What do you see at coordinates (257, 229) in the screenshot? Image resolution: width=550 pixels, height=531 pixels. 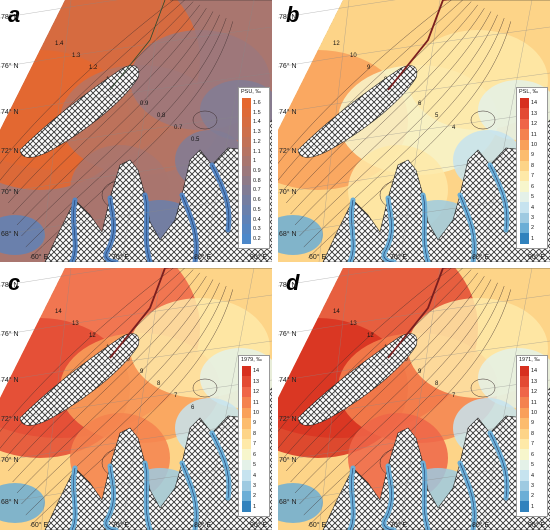 I see `colorbar-tick-label: 0.3` at bounding box center [257, 229].